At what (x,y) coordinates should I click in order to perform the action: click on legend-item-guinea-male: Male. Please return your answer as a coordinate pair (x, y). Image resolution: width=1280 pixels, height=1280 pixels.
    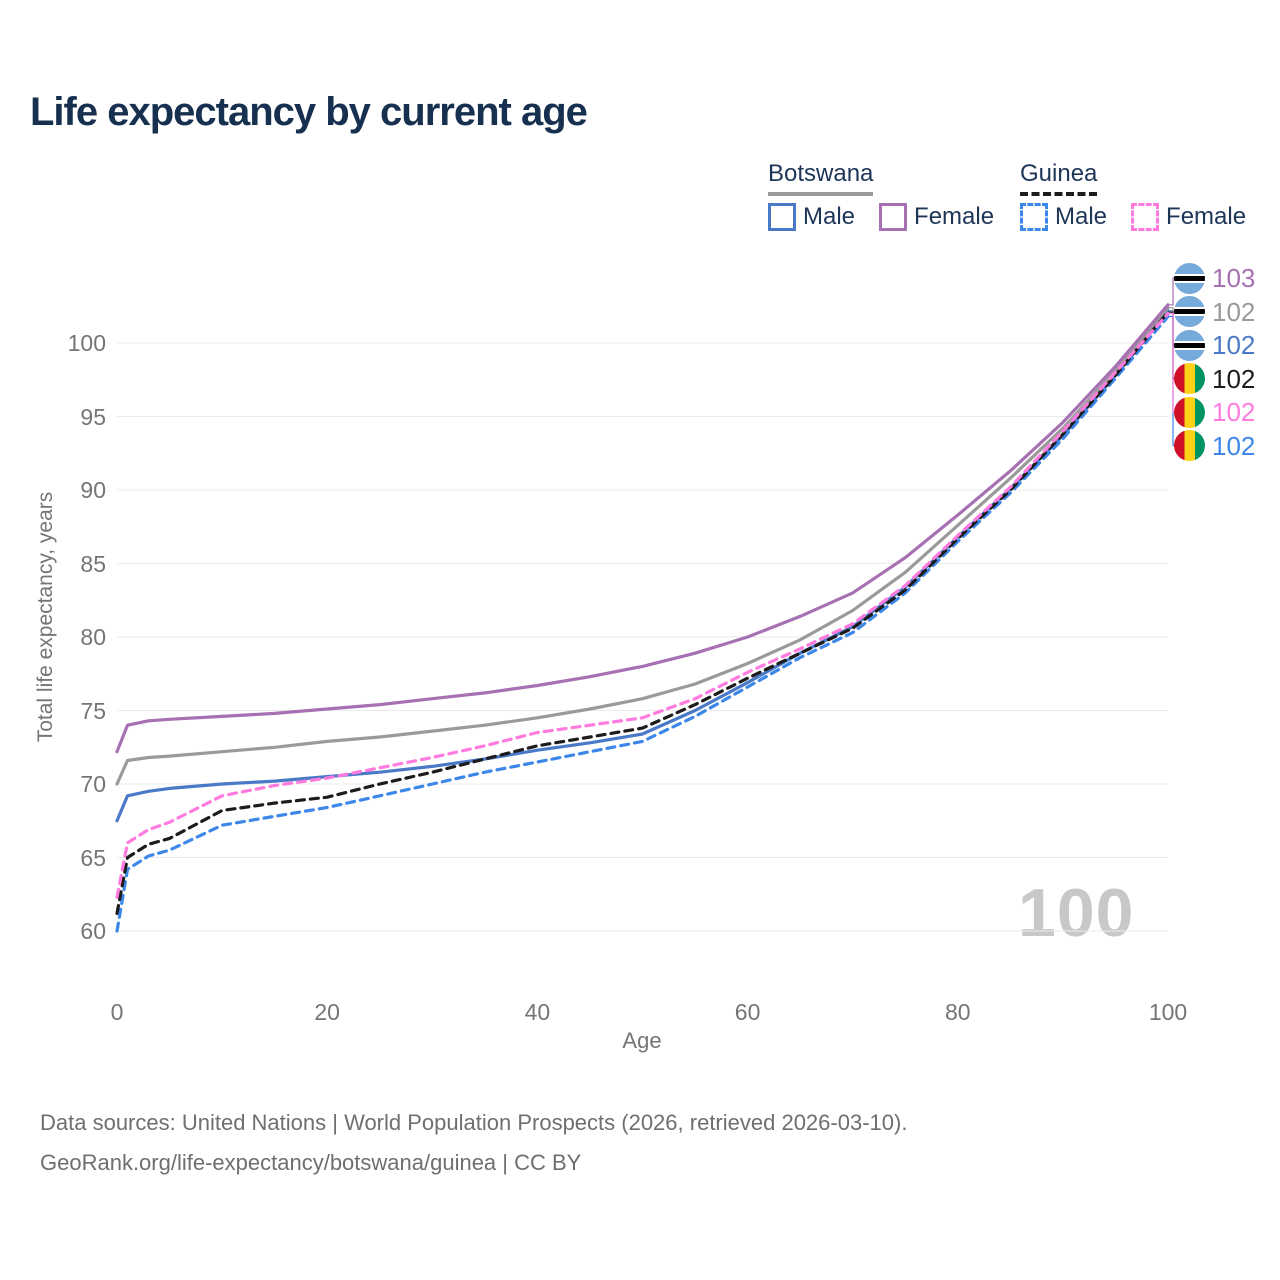
    Looking at the image, I should click on (1063, 217).